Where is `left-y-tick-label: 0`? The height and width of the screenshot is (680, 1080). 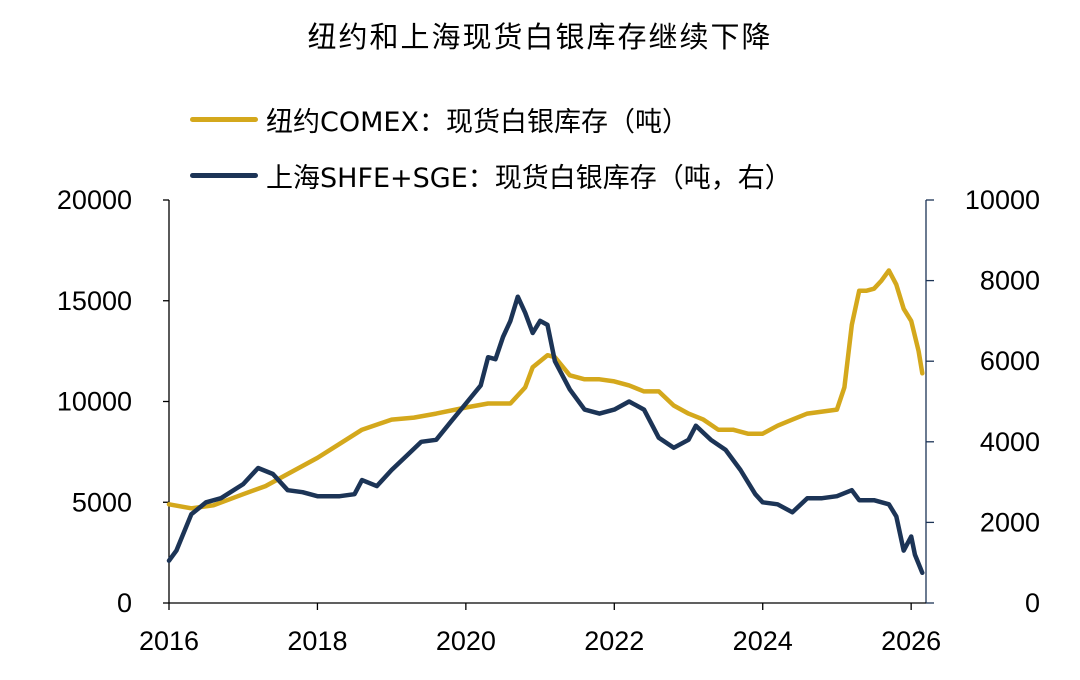
left-y-tick-label: 0 is located at coordinates (124, 603).